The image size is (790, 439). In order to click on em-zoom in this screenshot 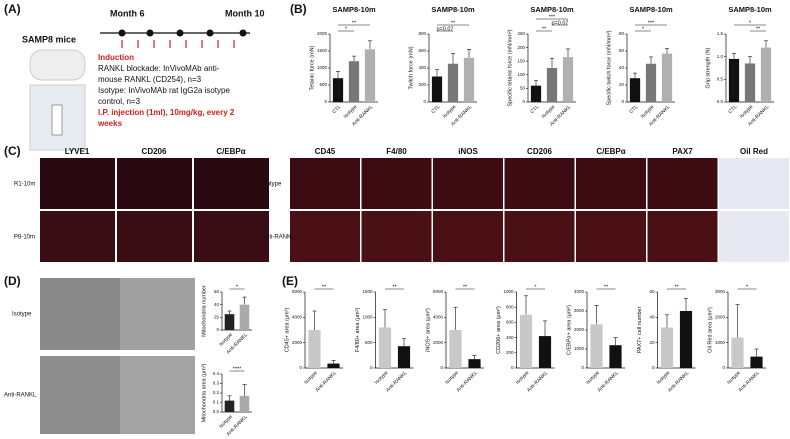, I will do `click(157, 395)`.